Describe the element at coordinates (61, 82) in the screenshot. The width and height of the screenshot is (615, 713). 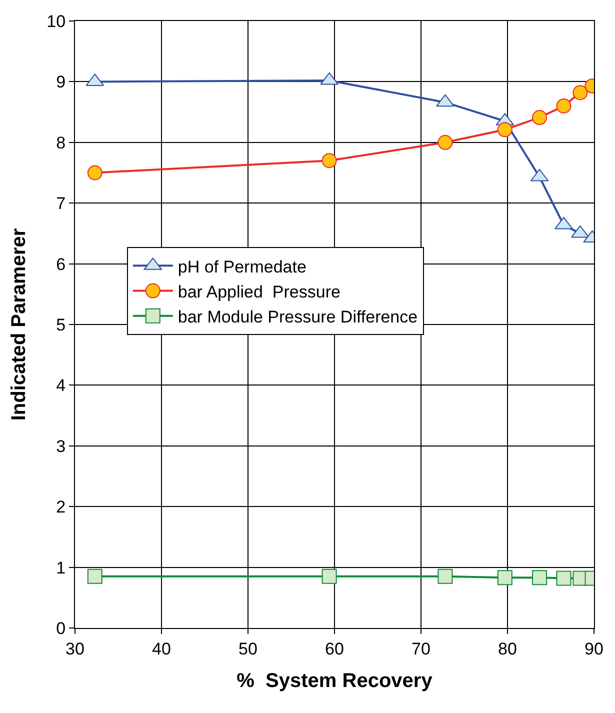
I see `y-tick-label: 9` at that location.